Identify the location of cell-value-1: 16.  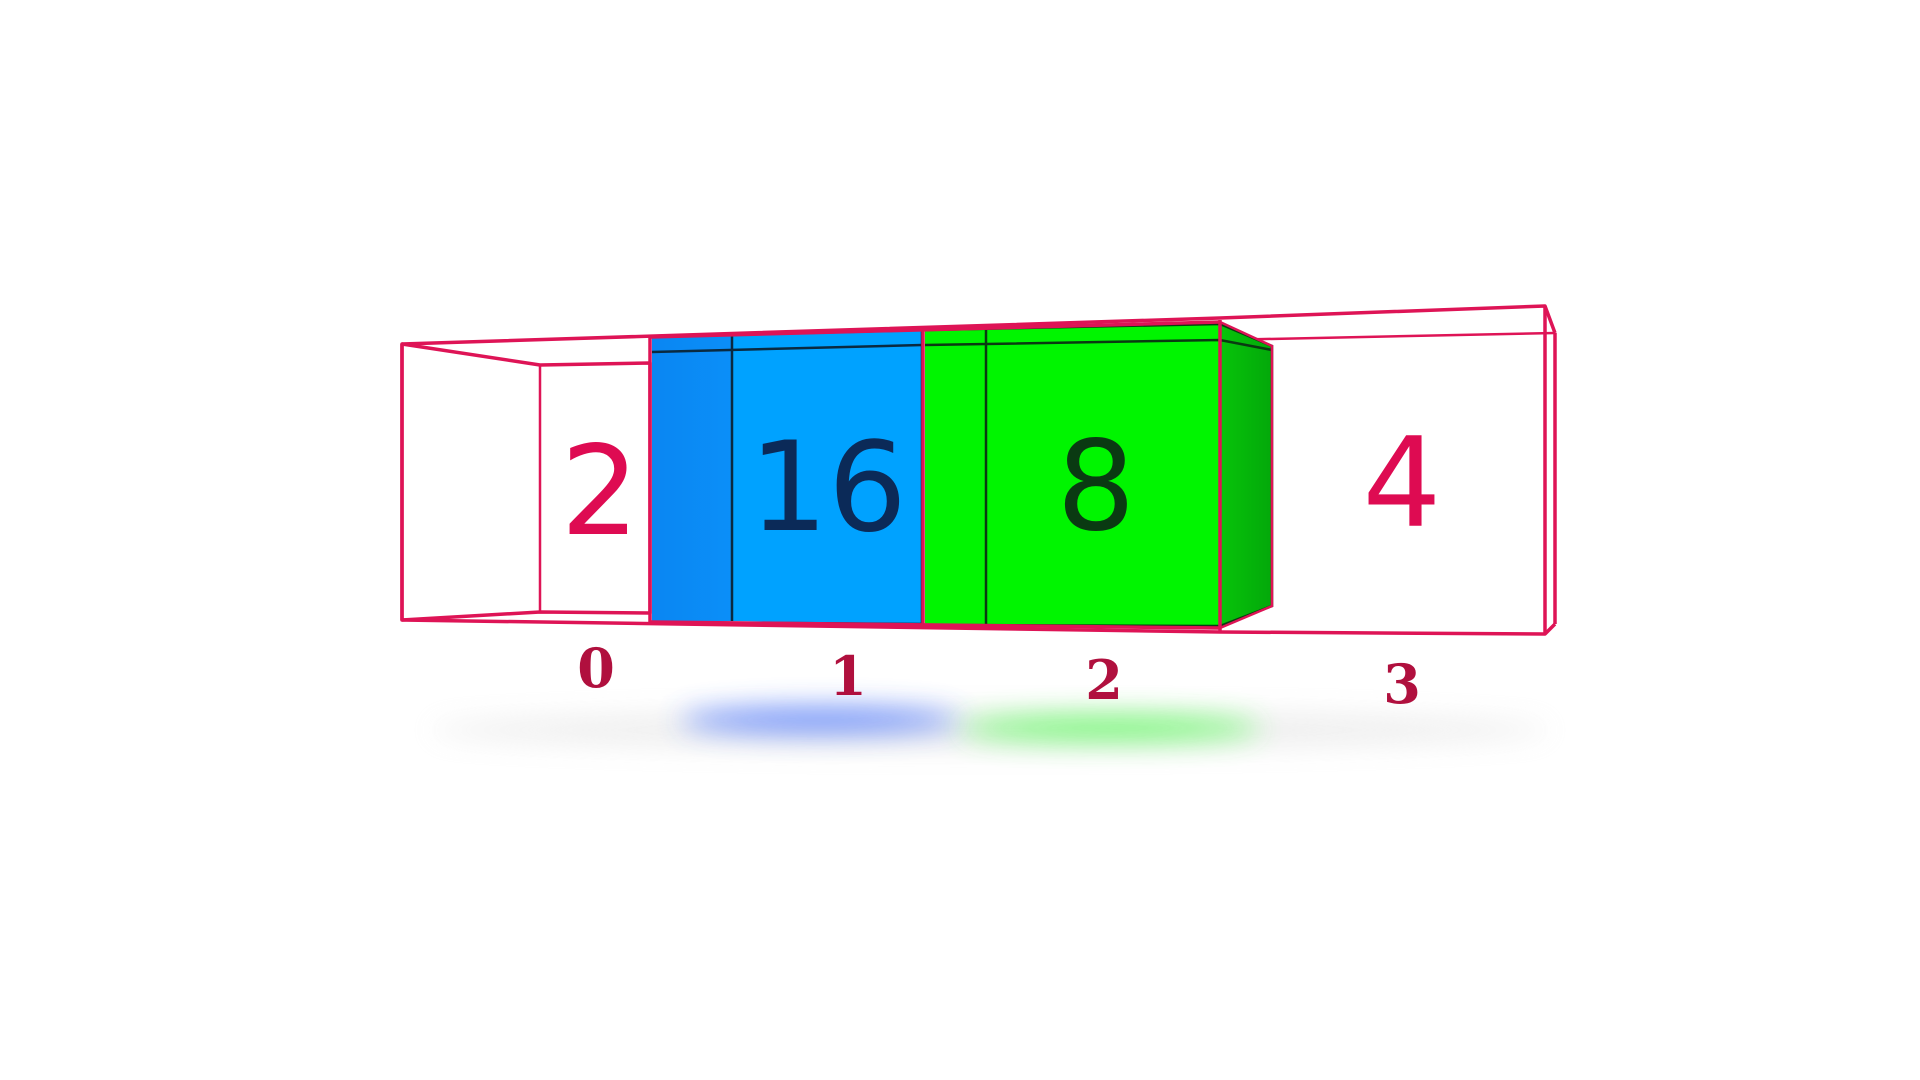
(828, 488).